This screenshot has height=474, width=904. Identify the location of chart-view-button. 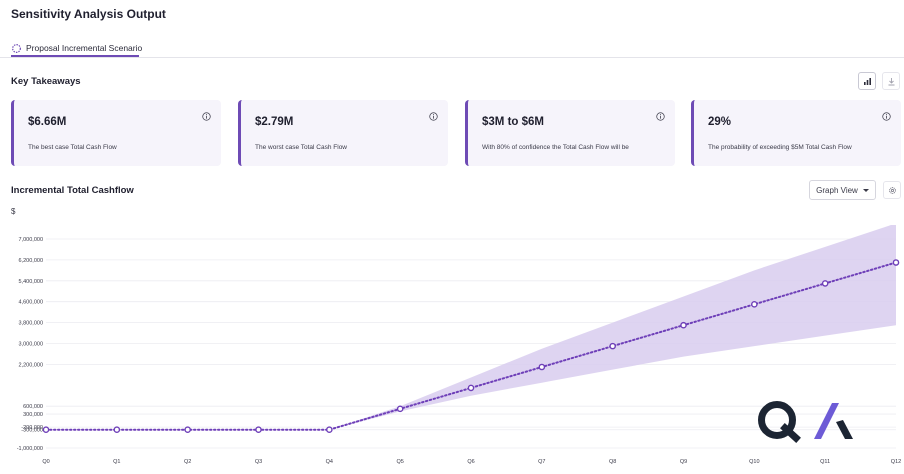
(867, 81).